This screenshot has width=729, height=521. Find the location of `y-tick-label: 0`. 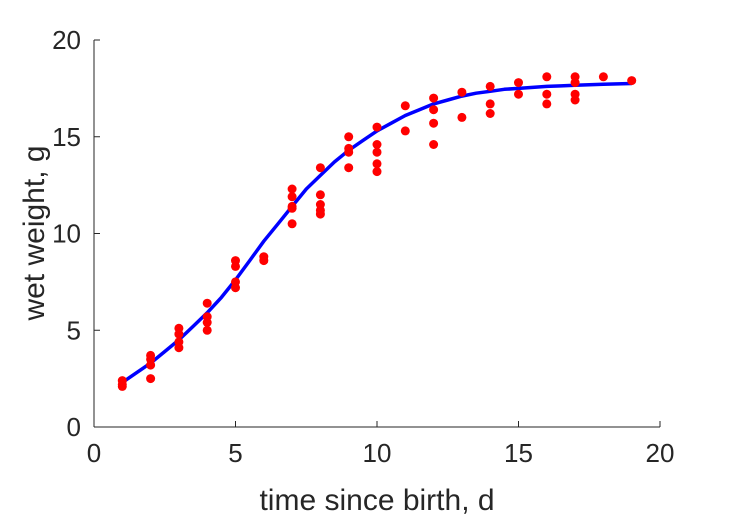

y-tick-label: 0 is located at coordinates (74, 427).